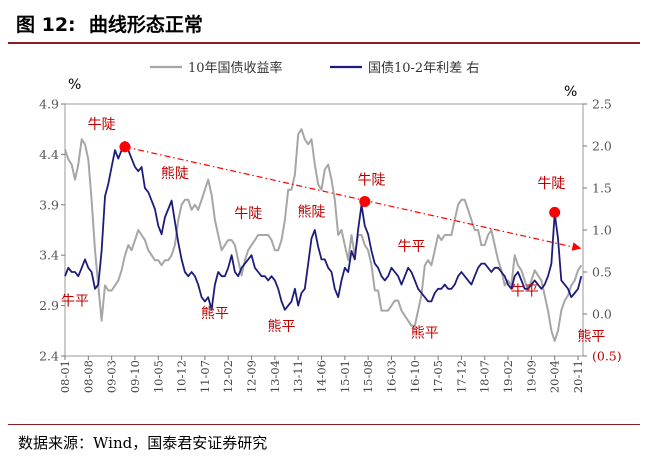  What do you see at coordinates (324, 43) in the screenshot?
I see `title-rule` at bounding box center [324, 43].